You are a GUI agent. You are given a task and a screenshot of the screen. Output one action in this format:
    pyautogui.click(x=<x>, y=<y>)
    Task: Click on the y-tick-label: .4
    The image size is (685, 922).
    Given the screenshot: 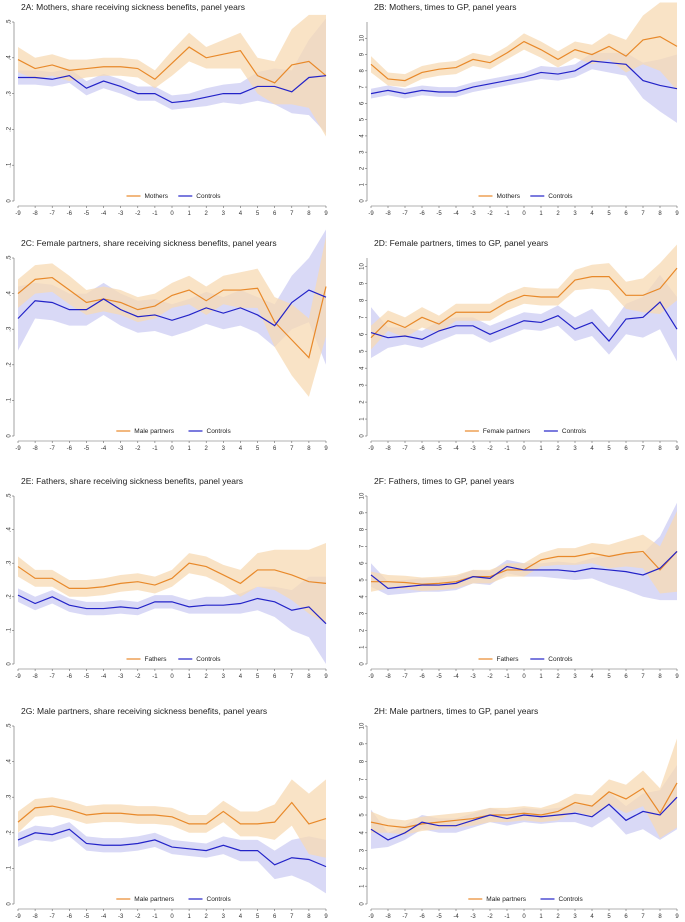 What is the action you would take?
    pyautogui.click(x=10, y=58)
    